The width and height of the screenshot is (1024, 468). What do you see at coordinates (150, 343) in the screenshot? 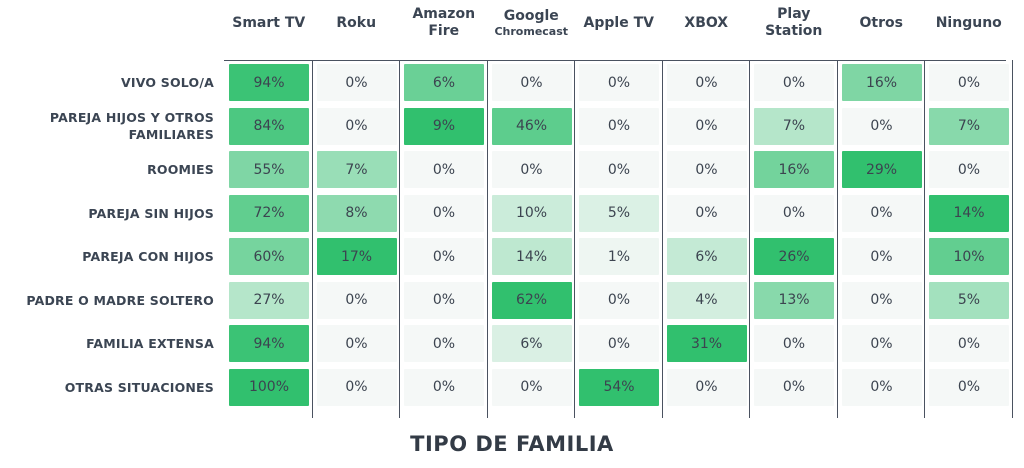
I see `row-label: FAMILIA EXTENSA` at bounding box center [150, 343].